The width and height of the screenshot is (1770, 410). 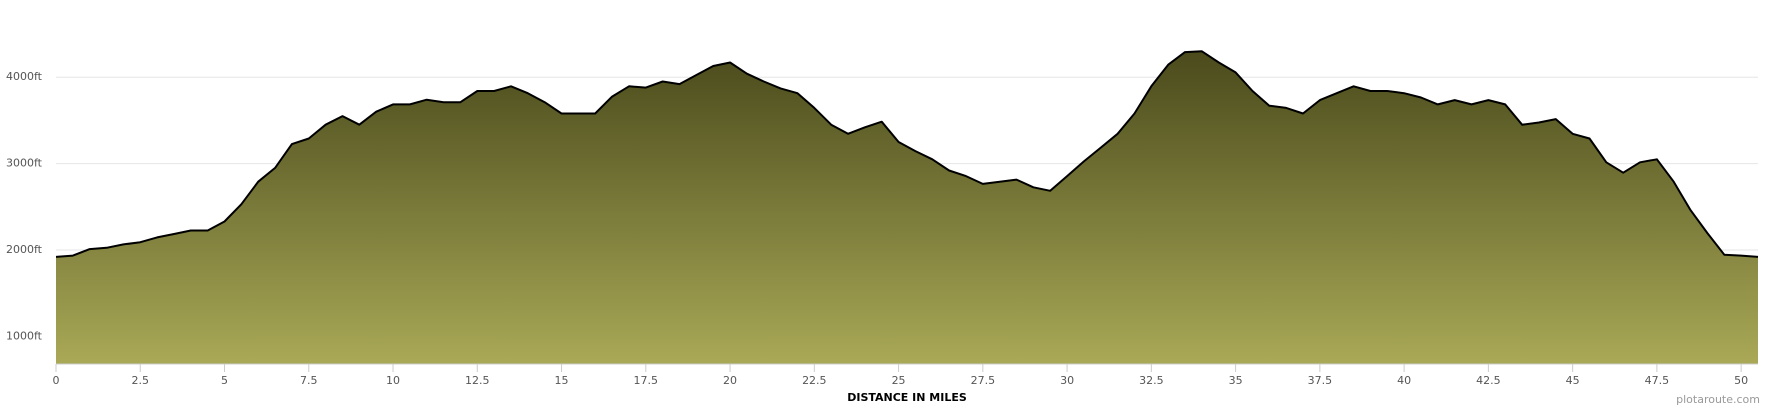 I want to click on x-tick-label: 5, so click(x=224, y=380).